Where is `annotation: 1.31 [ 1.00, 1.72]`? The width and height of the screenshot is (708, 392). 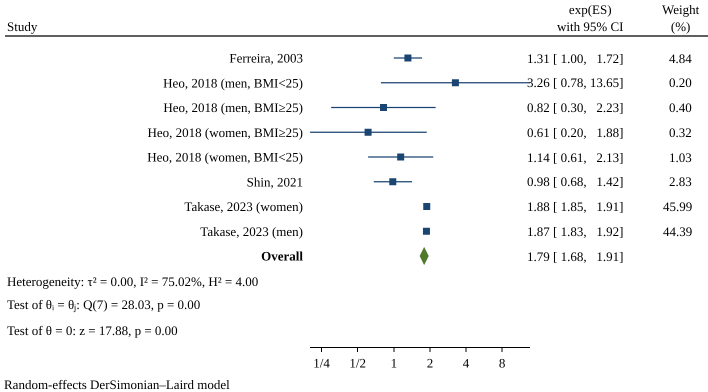 annotation: 1.31 [ 1.00, 1.72] is located at coordinates (575, 58).